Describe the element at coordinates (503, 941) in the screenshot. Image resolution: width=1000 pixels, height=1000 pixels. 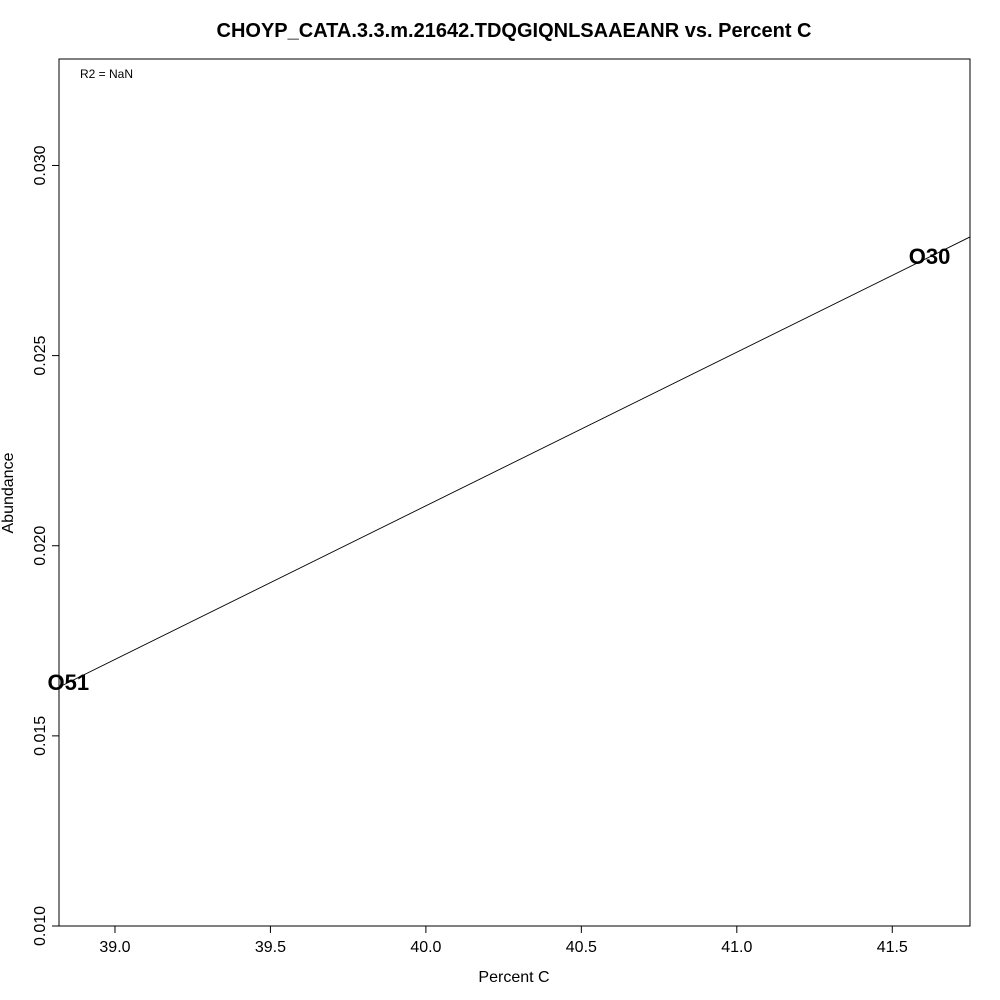
I see `x-axis: 39.0 39.5 40.0 40.5 41.0 41.5` at that location.